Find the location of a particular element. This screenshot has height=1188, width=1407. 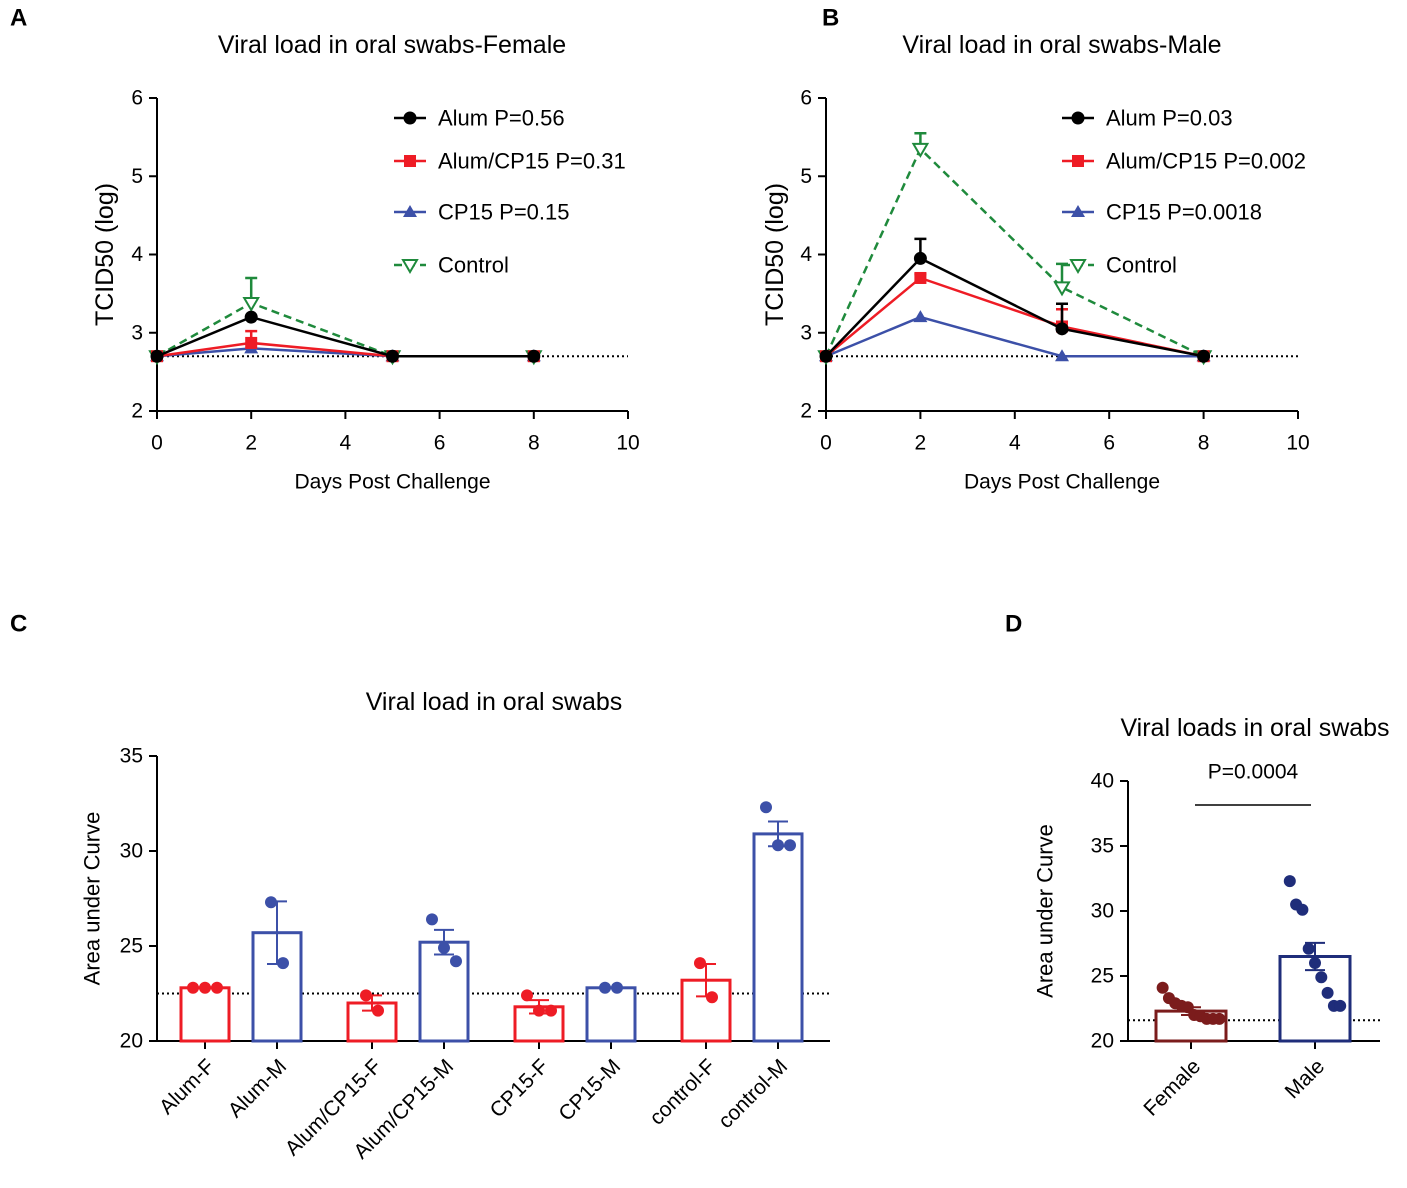

x-tick-label: Female is located at coordinates (1172, 1088).